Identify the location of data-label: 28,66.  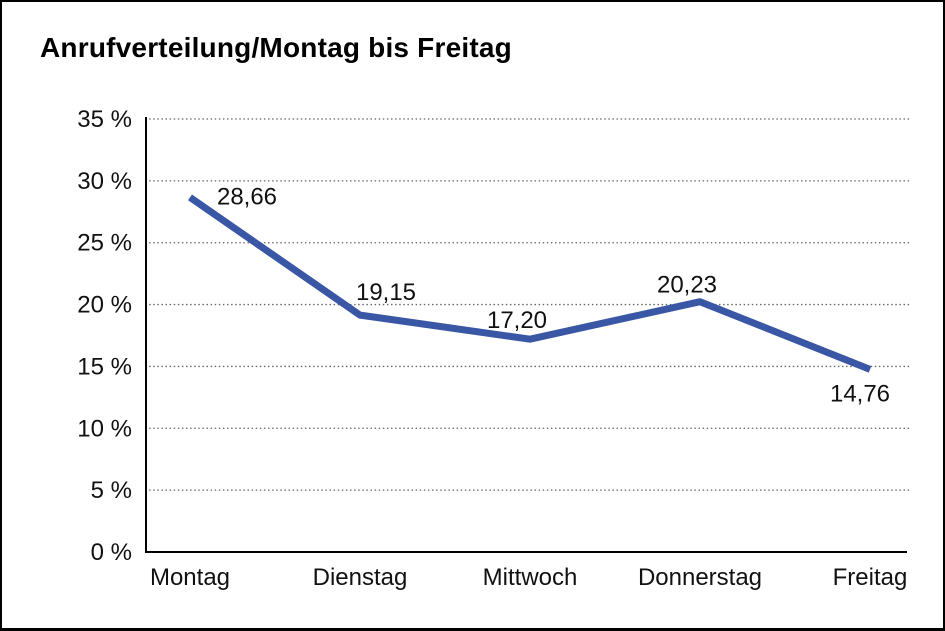
(247, 196).